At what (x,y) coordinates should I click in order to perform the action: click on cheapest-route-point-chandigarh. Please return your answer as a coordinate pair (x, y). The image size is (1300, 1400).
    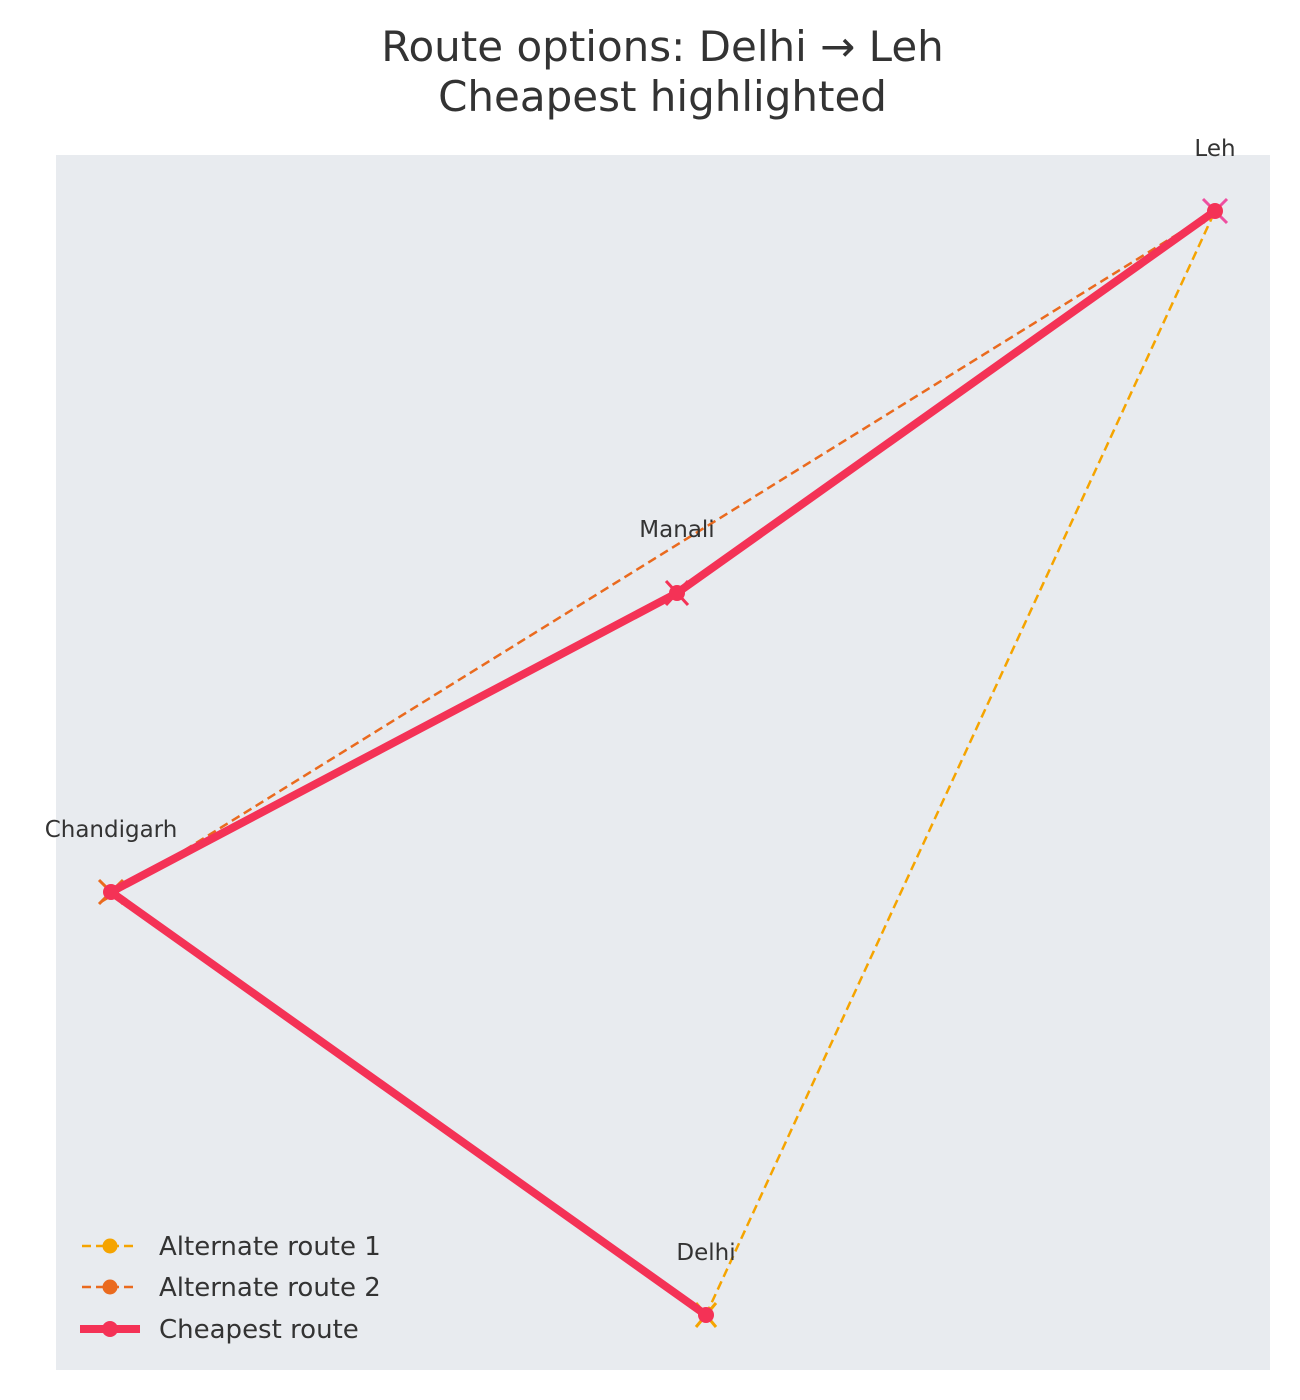
    Looking at the image, I should click on (111, 892).